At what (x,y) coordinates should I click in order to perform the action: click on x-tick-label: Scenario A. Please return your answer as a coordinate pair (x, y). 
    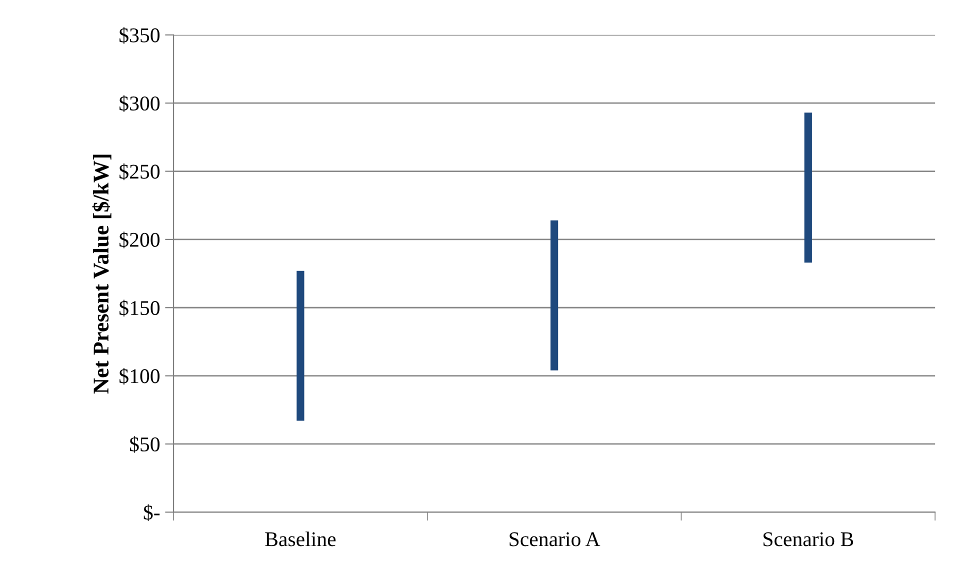
    Looking at the image, I should click on (555, 539).